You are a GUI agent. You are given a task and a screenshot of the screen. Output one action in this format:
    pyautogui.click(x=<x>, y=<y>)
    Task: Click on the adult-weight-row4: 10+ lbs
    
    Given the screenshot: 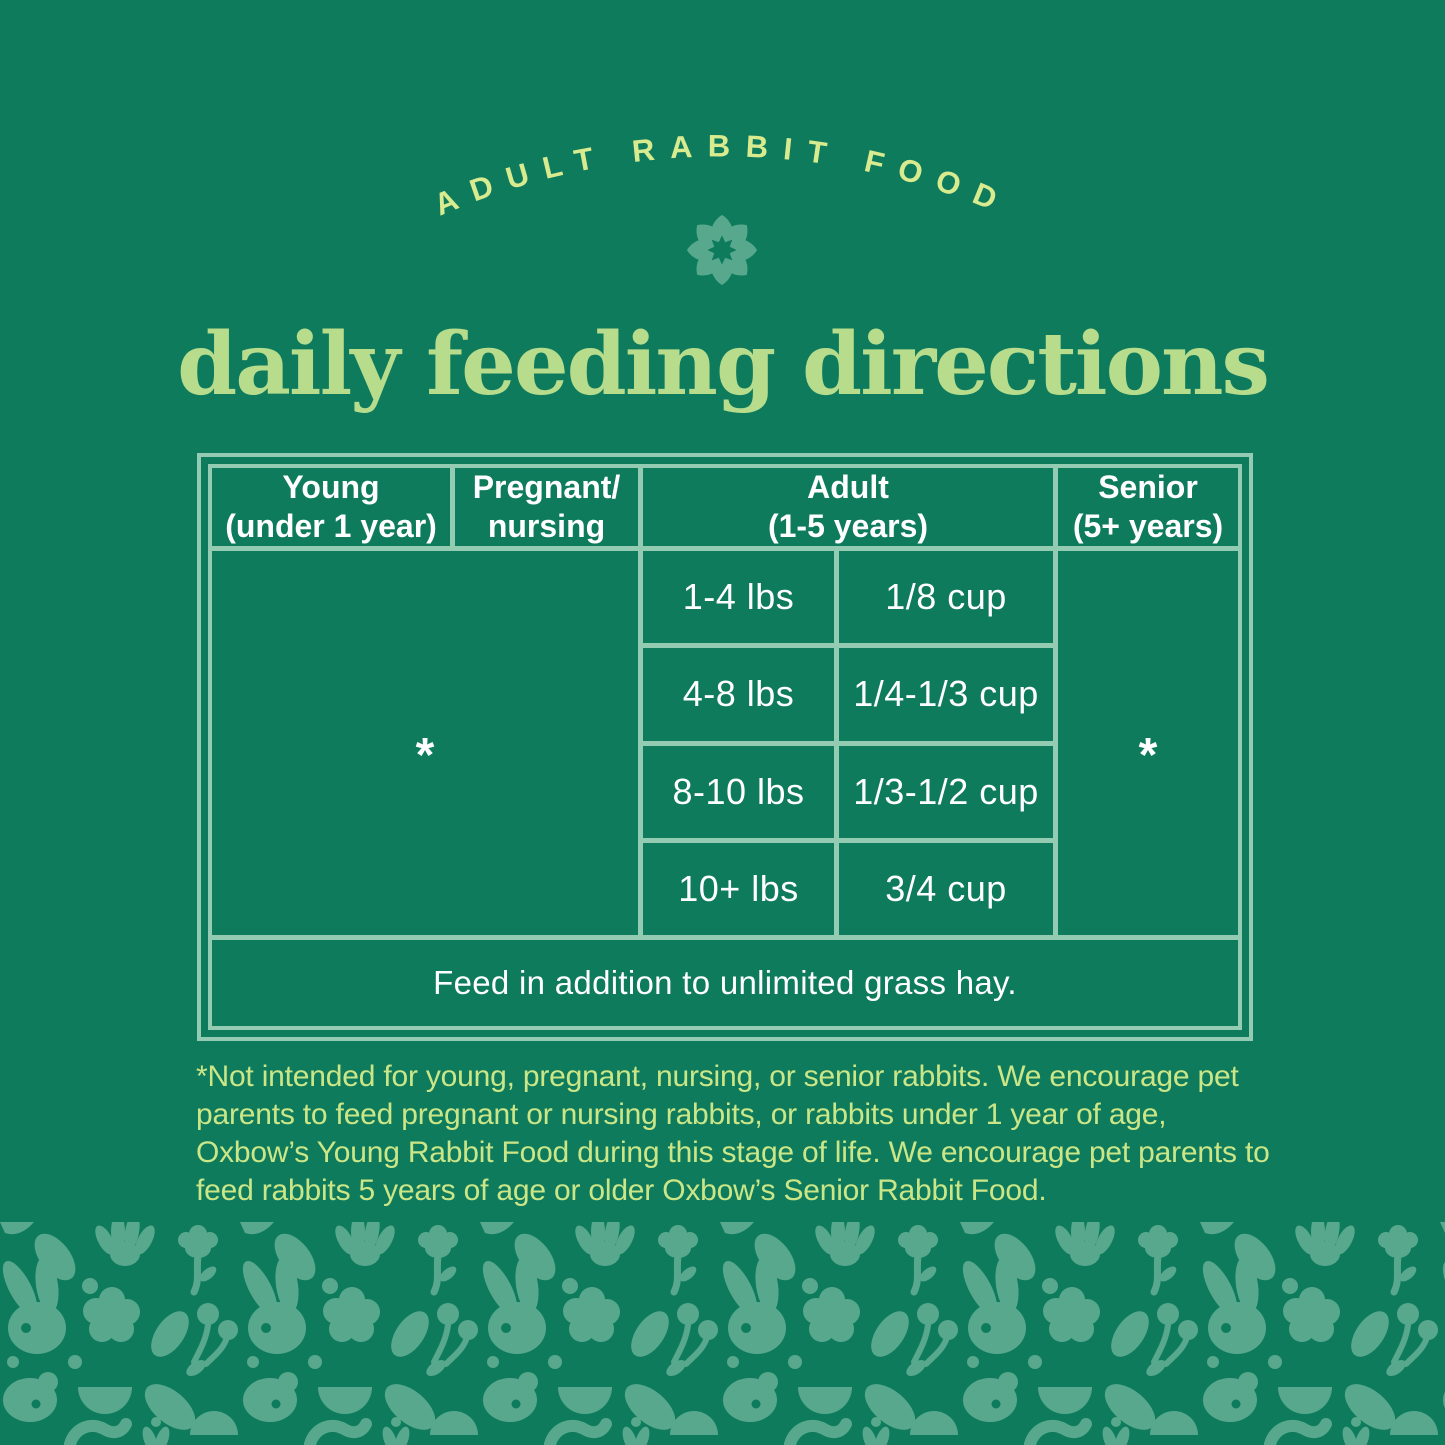 What is the action you would take?
    pyautogui.click(x=738, y=888)
    